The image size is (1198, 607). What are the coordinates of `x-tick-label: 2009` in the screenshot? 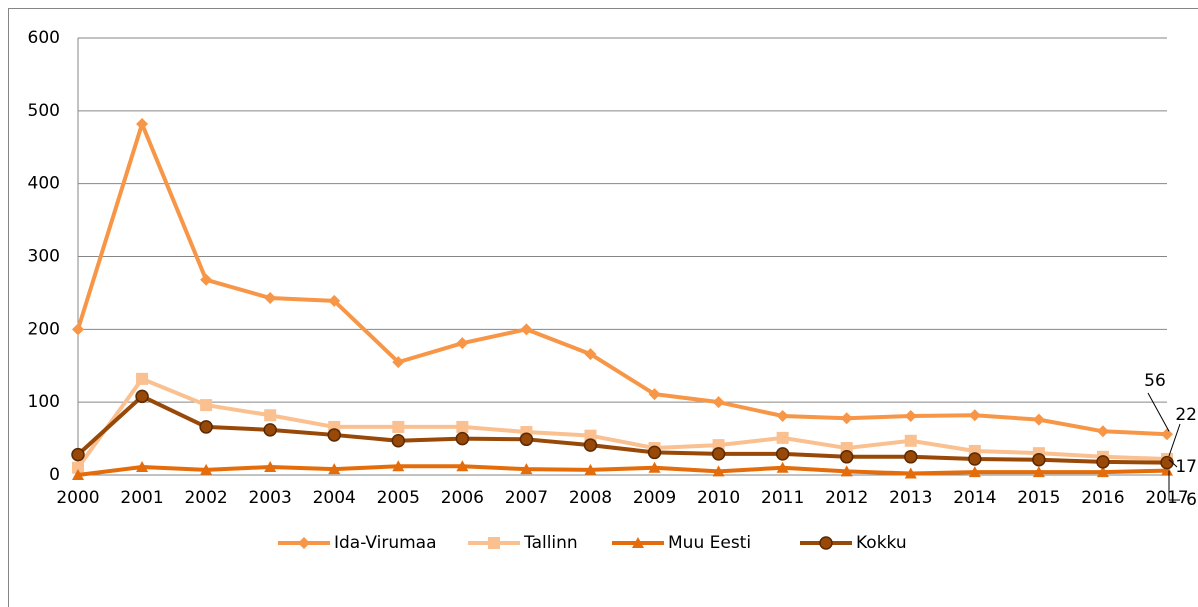 It's located at (654, 498).